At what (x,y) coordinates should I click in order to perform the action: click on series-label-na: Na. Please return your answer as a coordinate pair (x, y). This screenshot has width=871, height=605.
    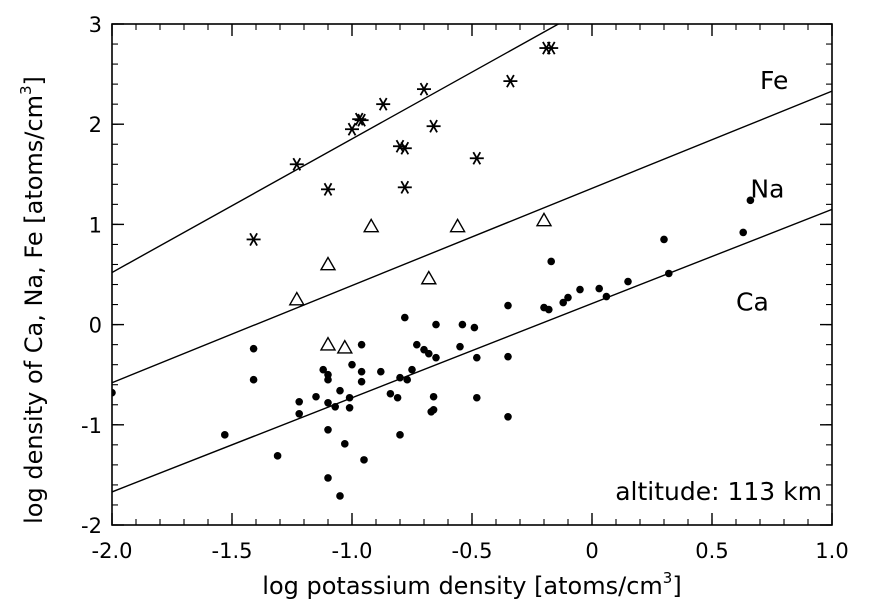
    Looking at the image, I should click on (767, 188).